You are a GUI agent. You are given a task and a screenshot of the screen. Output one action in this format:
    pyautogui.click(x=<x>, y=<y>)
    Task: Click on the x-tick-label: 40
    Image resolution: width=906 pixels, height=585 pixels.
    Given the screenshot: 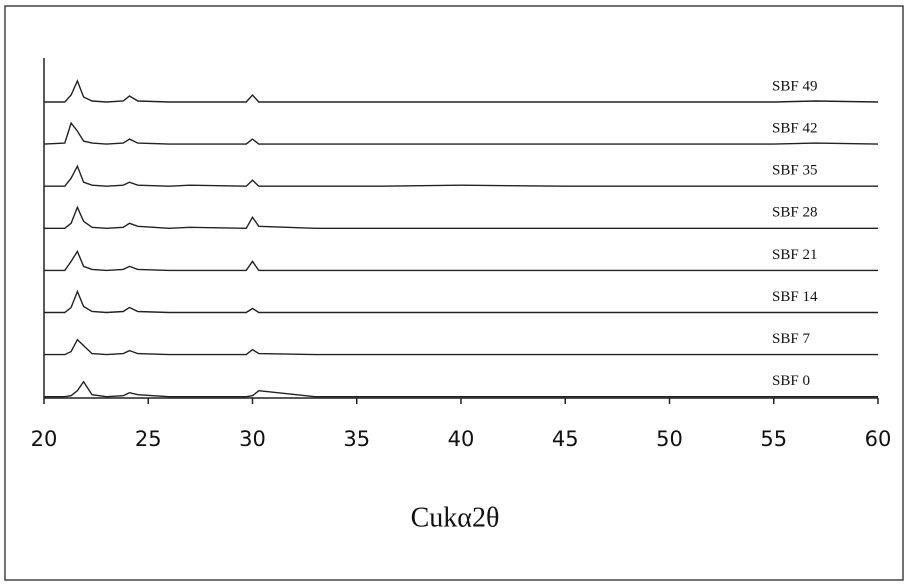 What is the action you would take?
    pyautogui.click(x=461, y=439)
    